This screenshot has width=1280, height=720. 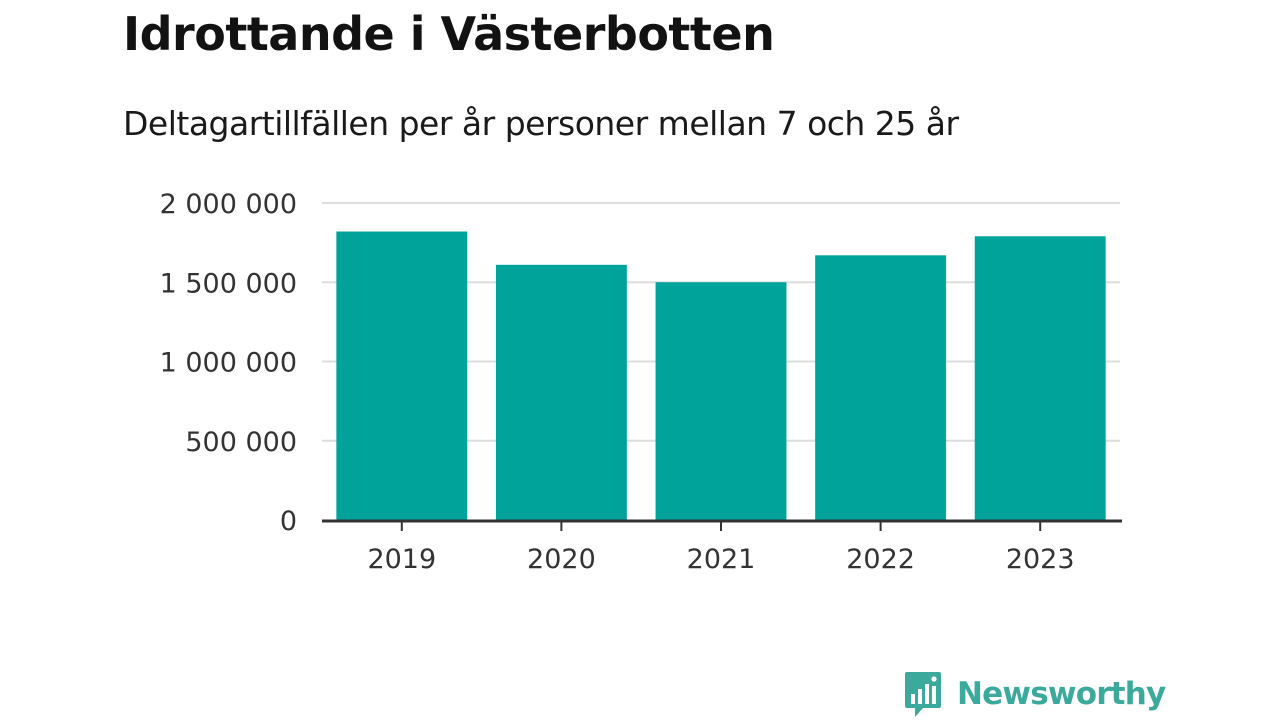 I want to click on y-tick-label: 2 000 000, so click(x=228, y=204).